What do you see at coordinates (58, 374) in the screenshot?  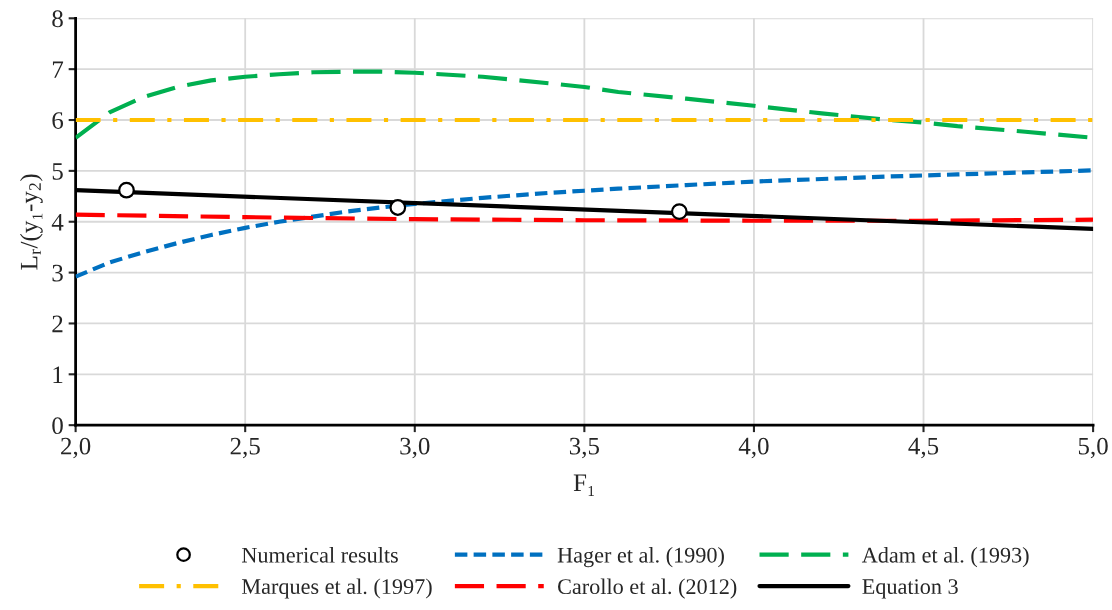 I see `y-tick-label: 1` at bounding box center [58, 374].